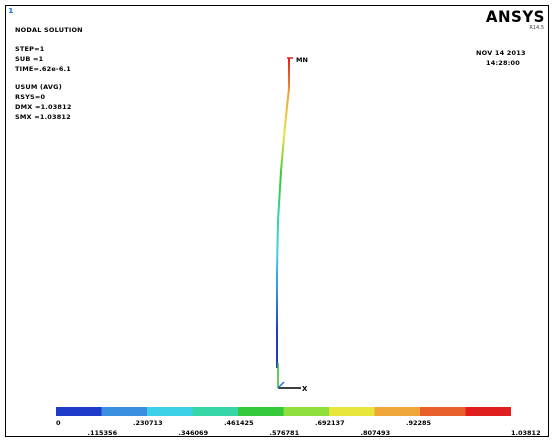 The width and height of the screenshot is (555, 443). What do you see at coordinates (284, 433) in the screenshot?
I see `legend-value-label: .576781` at bounding box center [284, 433].